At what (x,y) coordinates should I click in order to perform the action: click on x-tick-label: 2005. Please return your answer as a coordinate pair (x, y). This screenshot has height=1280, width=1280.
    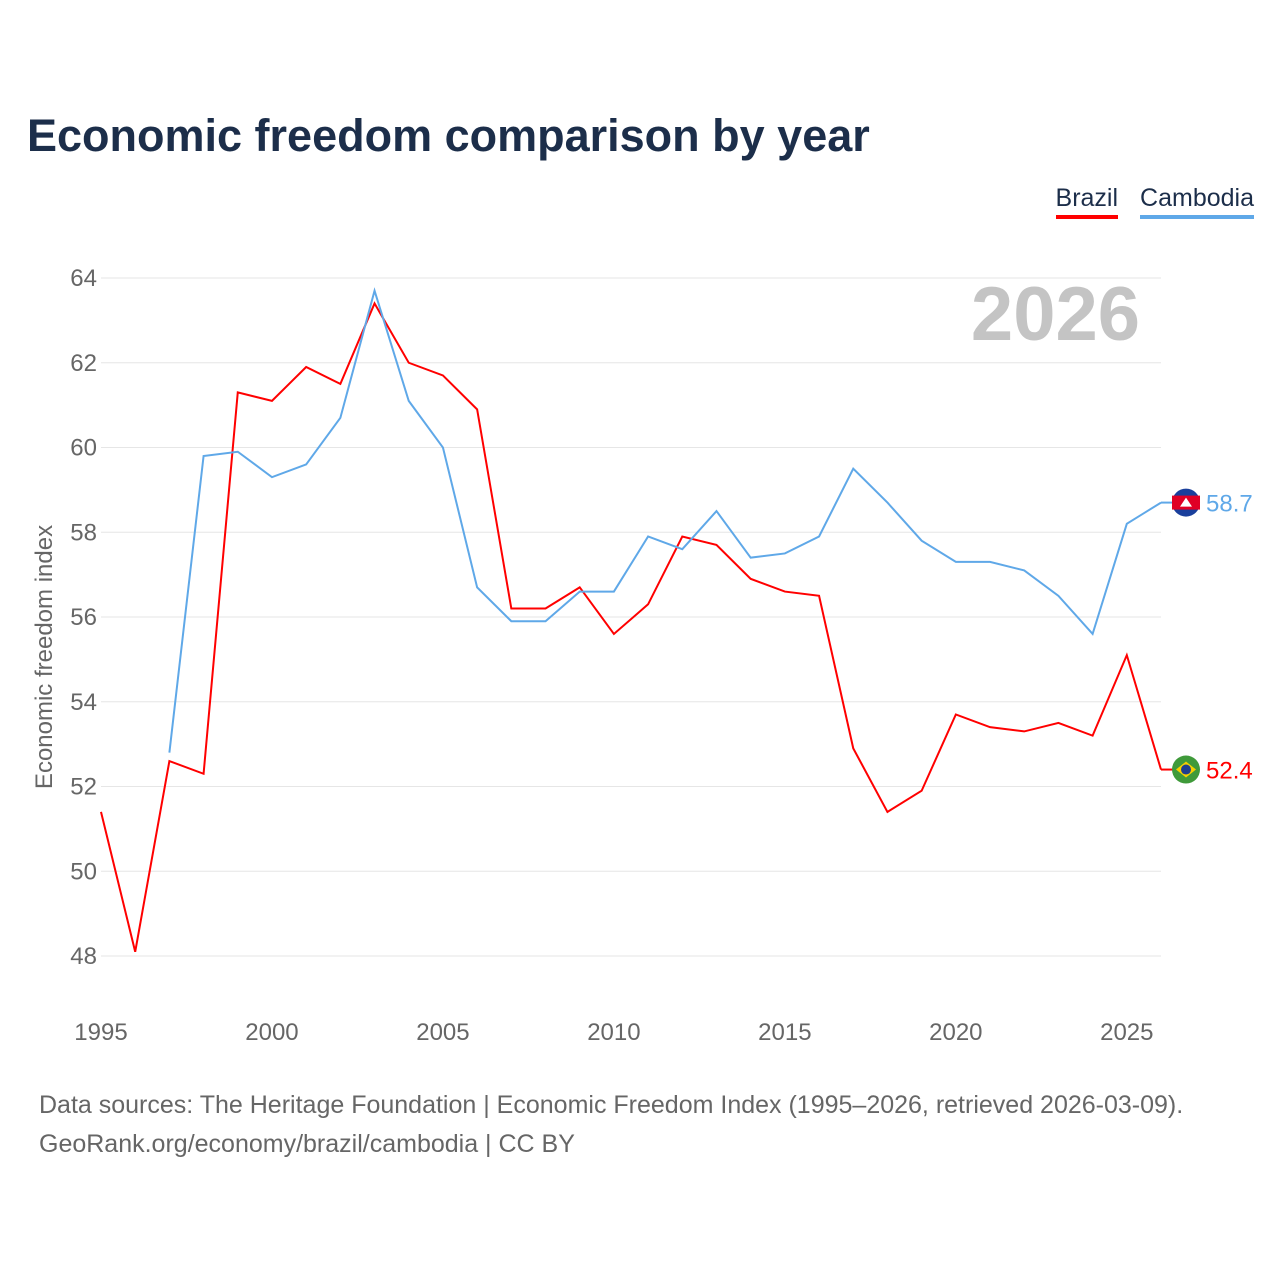
    Looking at the image, I should click on (442, 1032).